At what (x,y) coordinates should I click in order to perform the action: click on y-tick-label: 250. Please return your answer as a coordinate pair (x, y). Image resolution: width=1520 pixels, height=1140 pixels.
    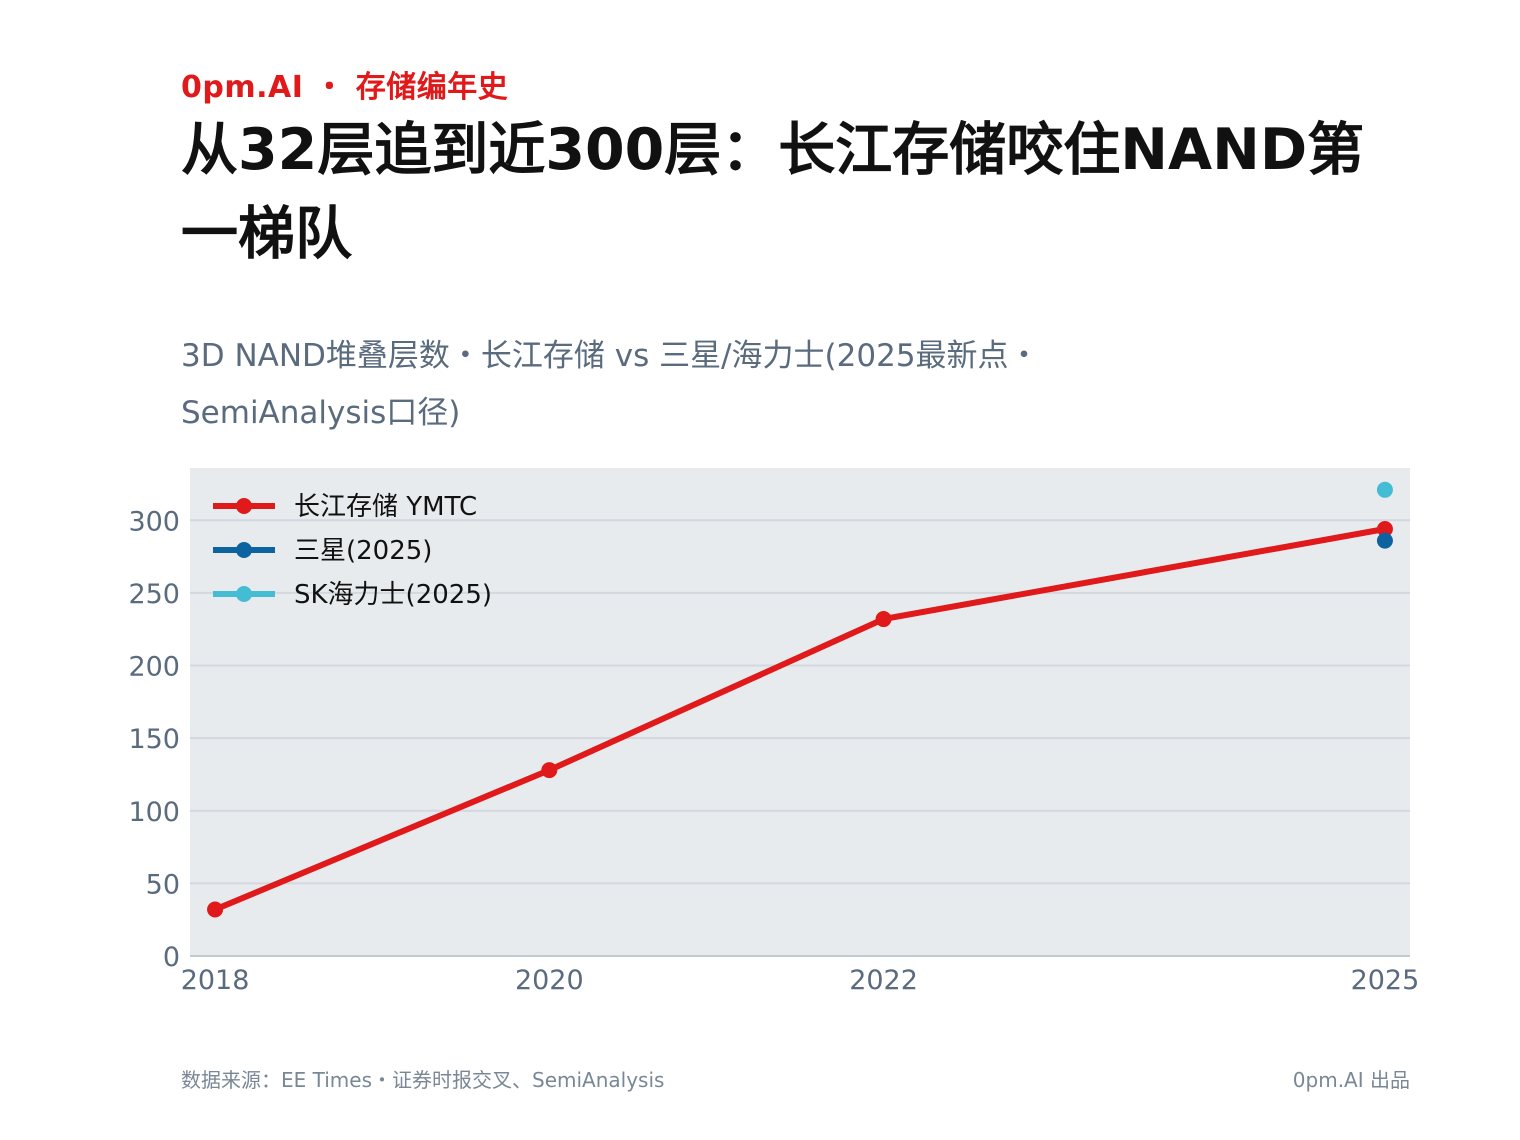
    Looking at the image, I should click on (154, 594).